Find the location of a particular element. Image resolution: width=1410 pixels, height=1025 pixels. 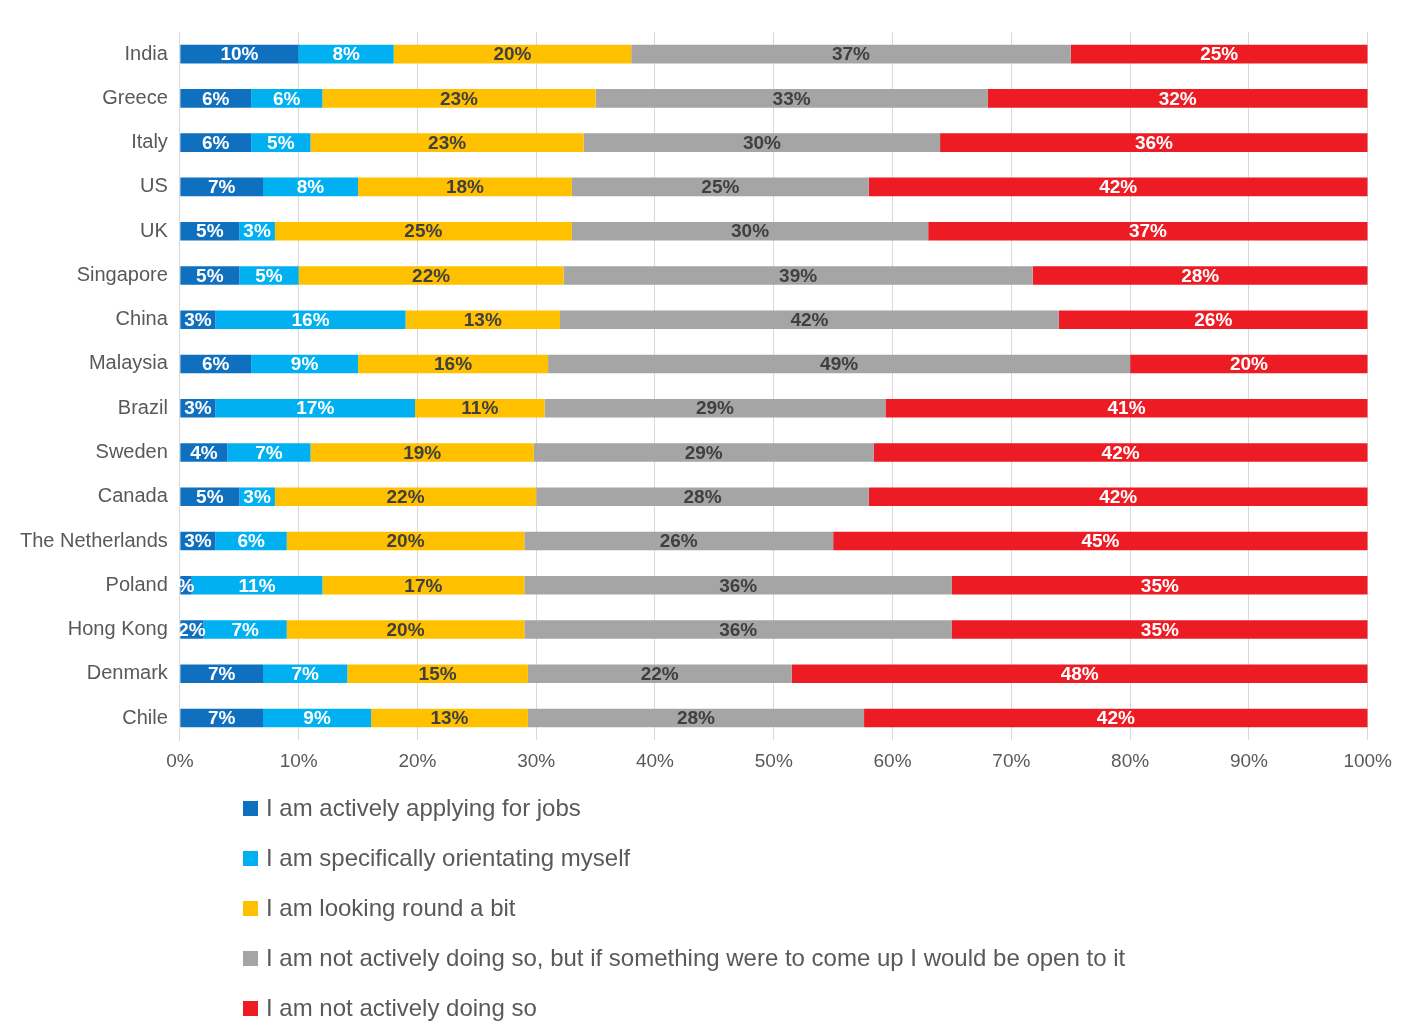

data-label: 41% is located at coordinates (1126, 408).